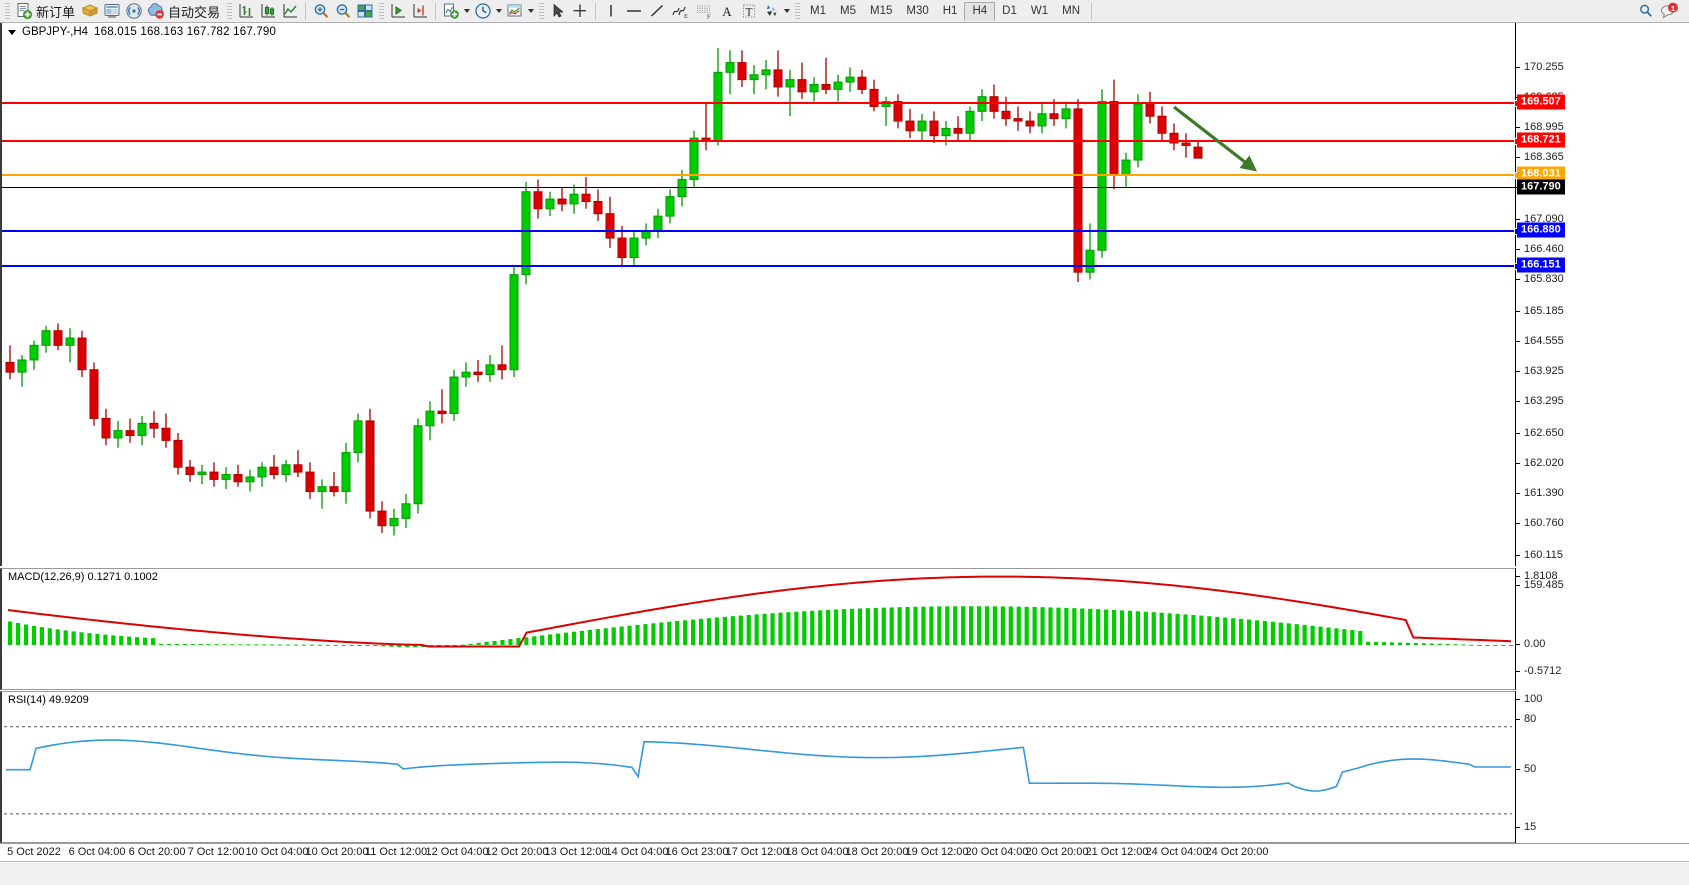  What do you see at coordinates (558, 11) in the screenshot?
I see `cursor-button` at bounding box center [558, 11].